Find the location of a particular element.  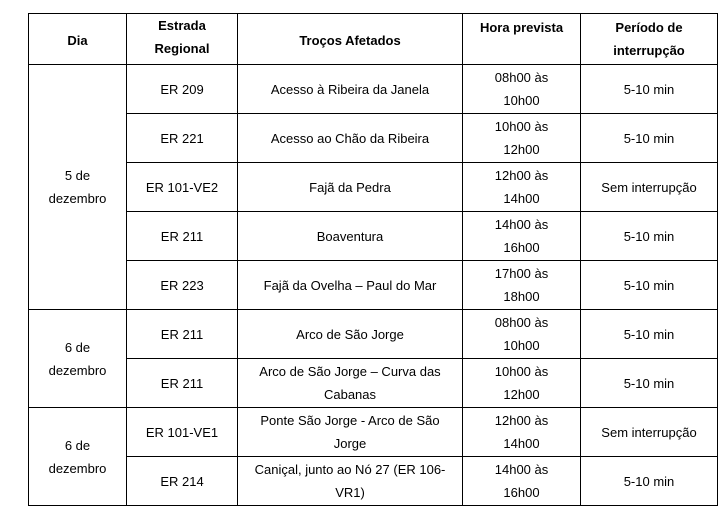

header-periodo: Período de interrupção is located at coordinates (649, 39).